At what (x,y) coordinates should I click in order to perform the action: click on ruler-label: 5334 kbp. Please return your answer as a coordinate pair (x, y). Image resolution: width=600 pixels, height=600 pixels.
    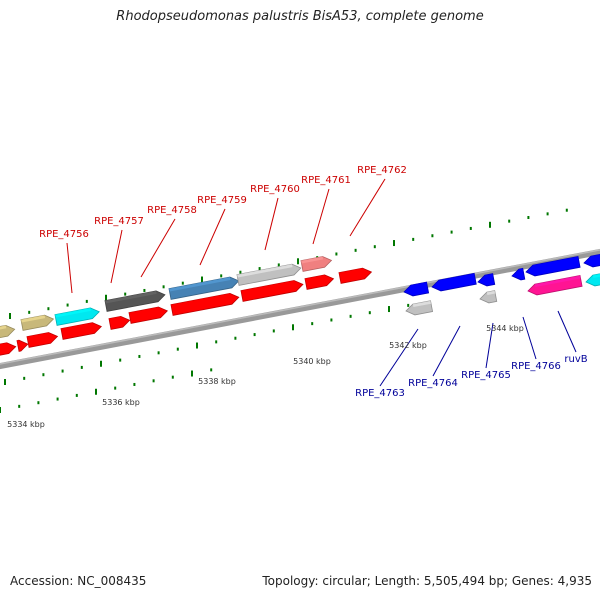
    Looking at the image, I should click on (26, 424).